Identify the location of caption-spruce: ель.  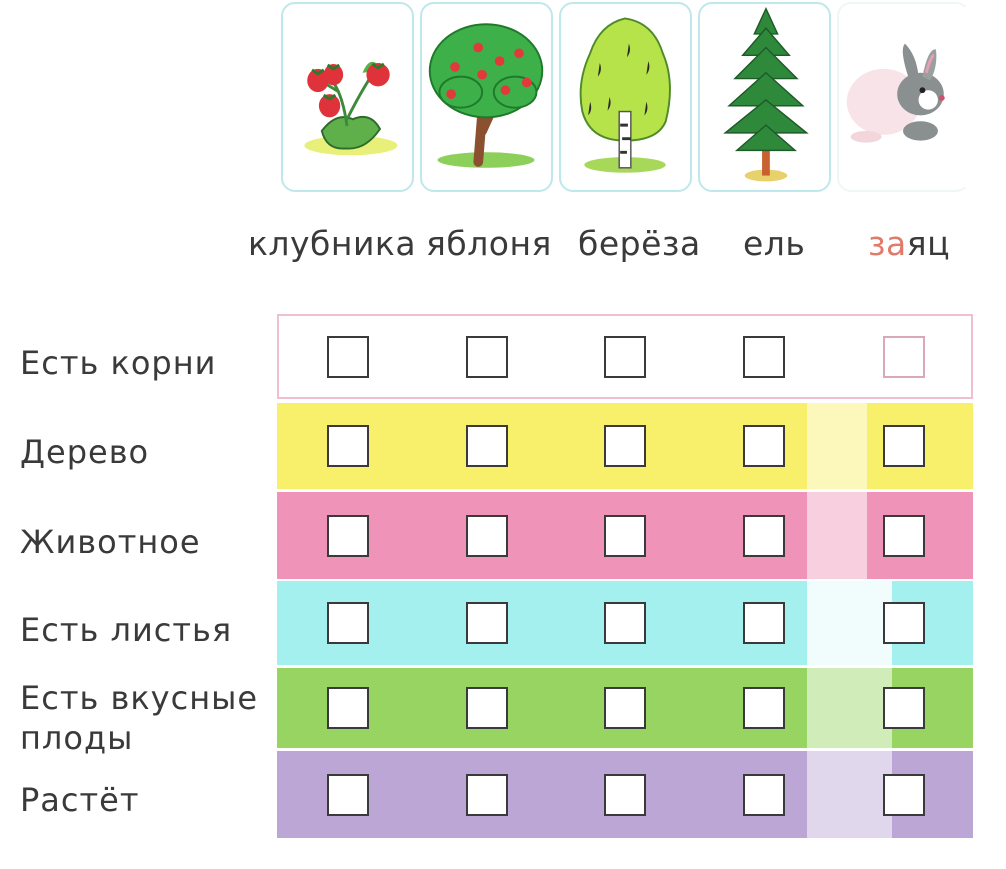
(774, 243).